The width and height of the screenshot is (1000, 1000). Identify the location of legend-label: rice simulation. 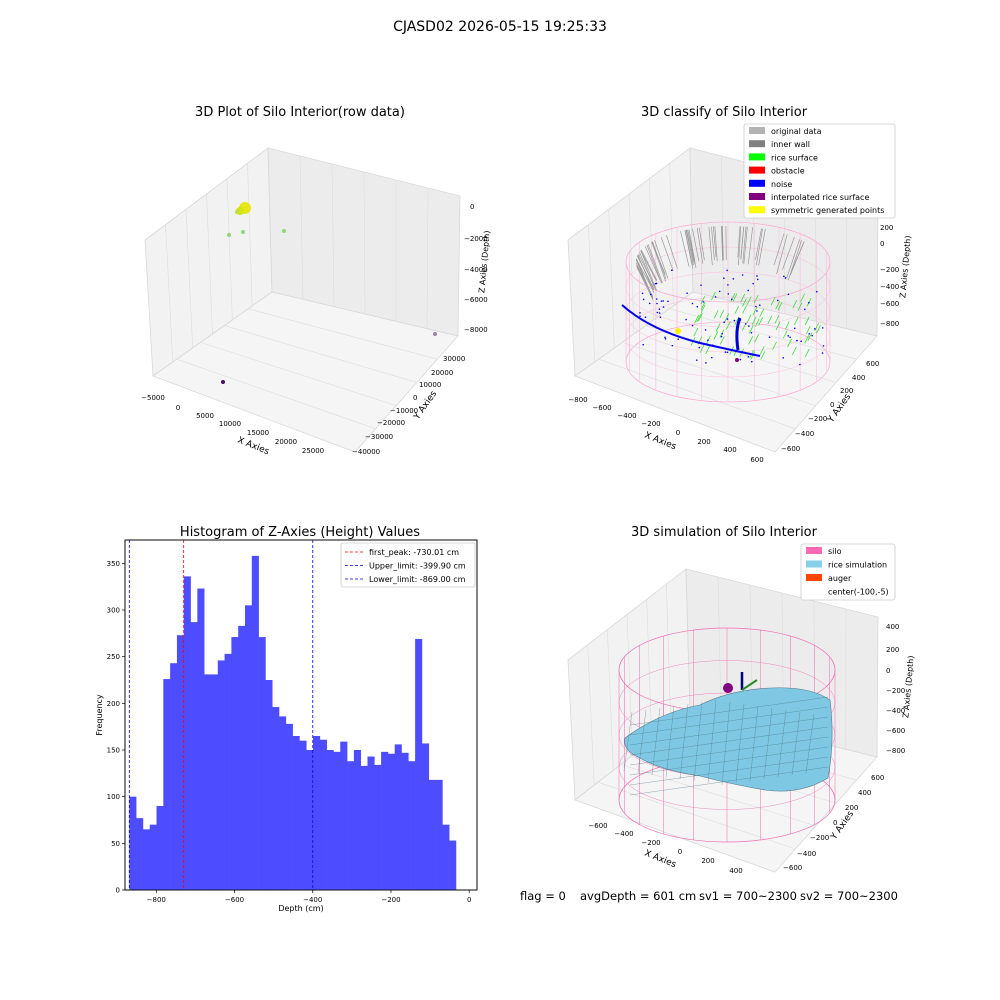
(857, 565).